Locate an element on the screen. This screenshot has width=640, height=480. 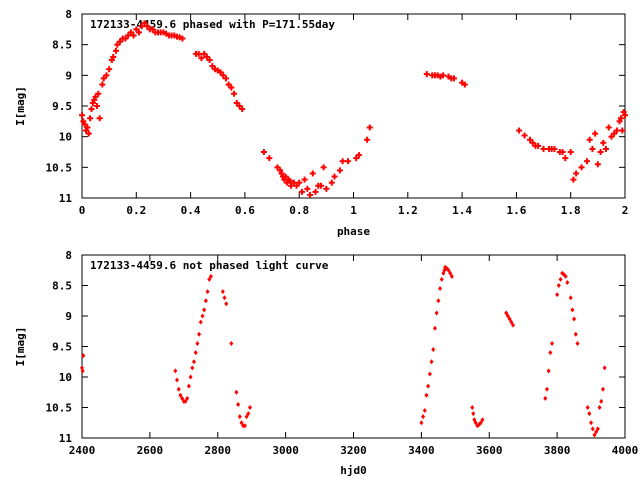
y-tick-label: 9 is located at coordinates (68, 75).